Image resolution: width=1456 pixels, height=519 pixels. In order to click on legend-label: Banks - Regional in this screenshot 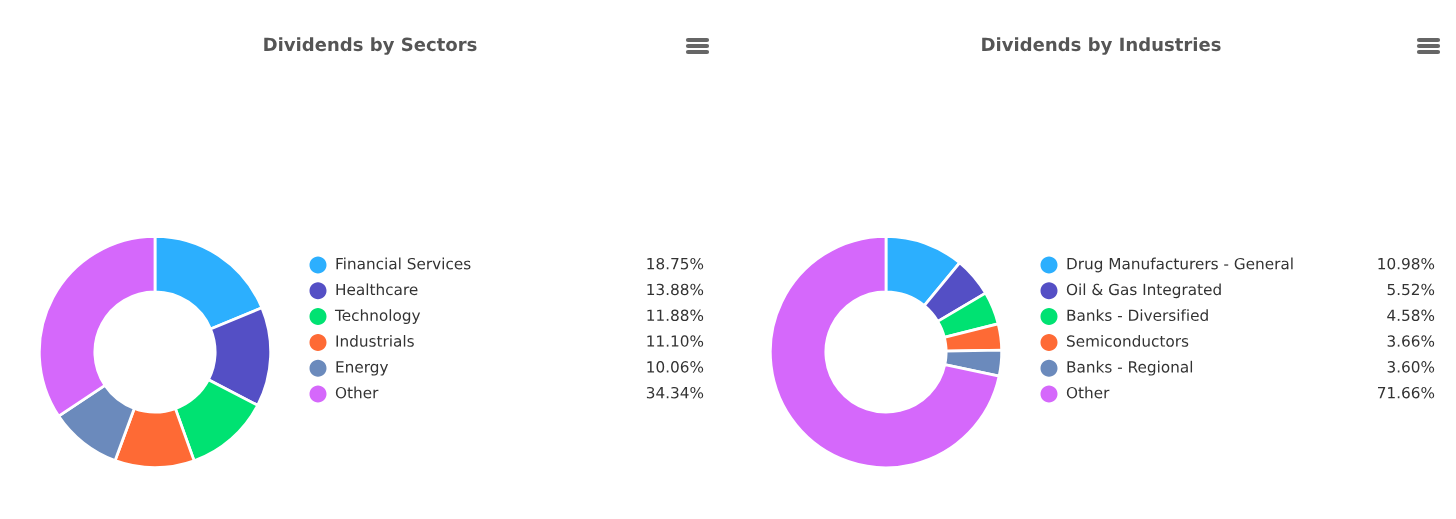, I will do `click(1130, 368)`.